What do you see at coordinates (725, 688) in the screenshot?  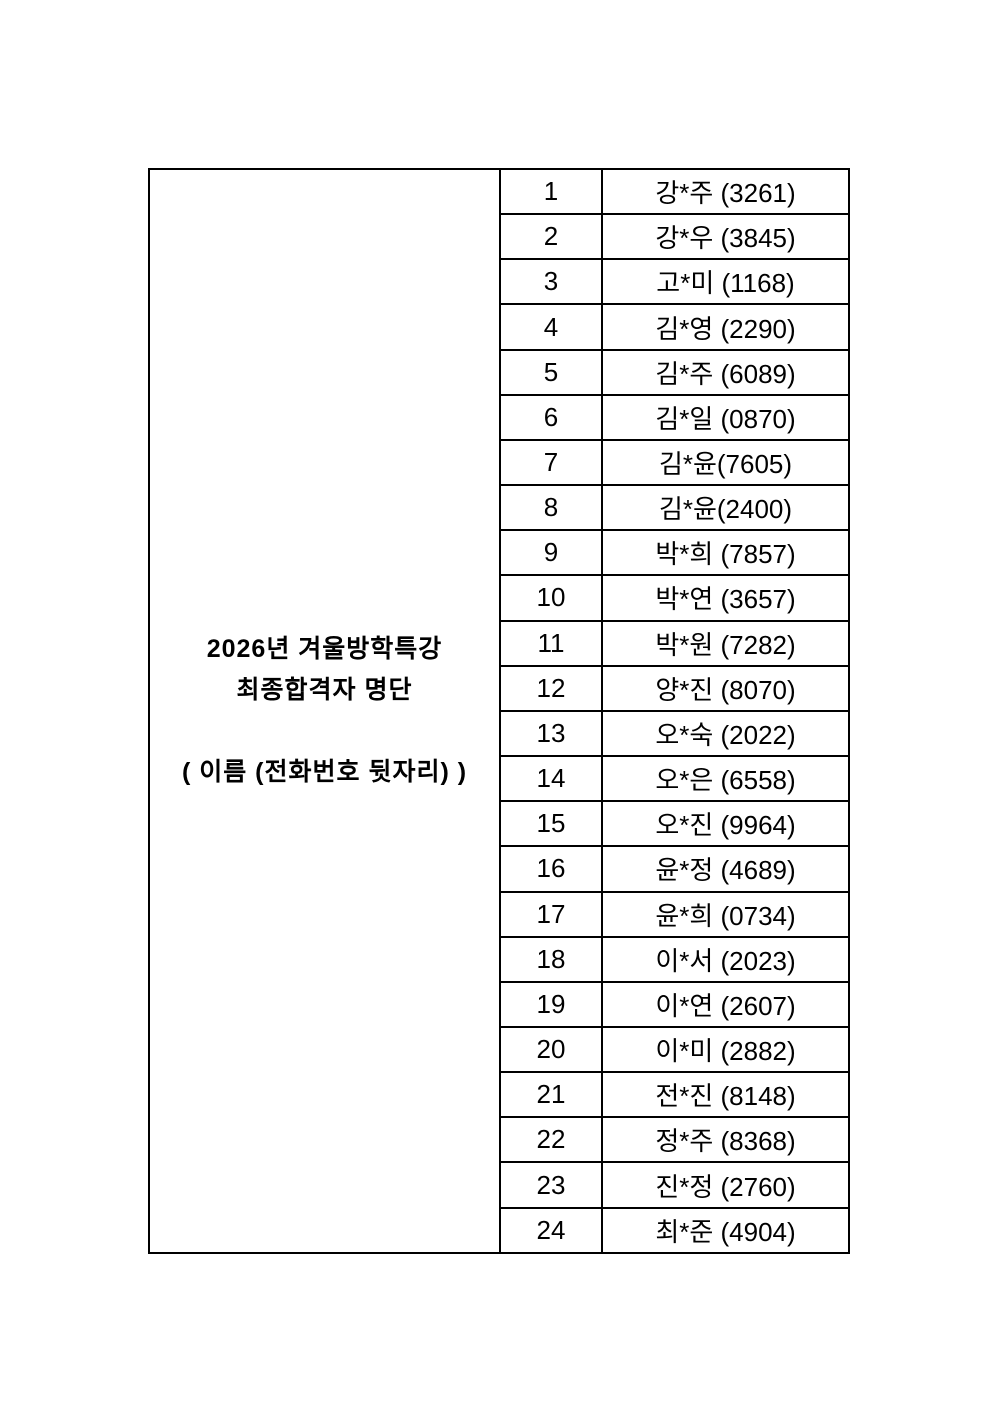 I see `row-name-phone: 양*진 (8070)` at bounding box center [725, 688].